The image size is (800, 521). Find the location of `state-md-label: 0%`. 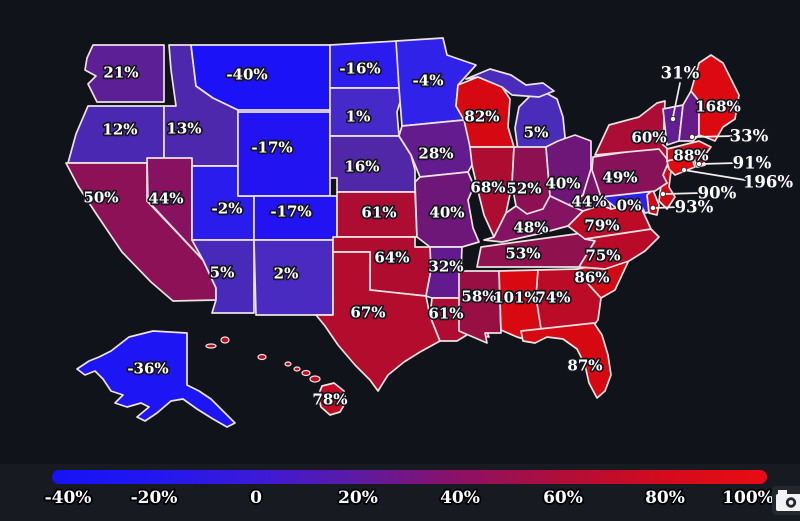

state-md-label: 0% is located at coordinates (629, 206).